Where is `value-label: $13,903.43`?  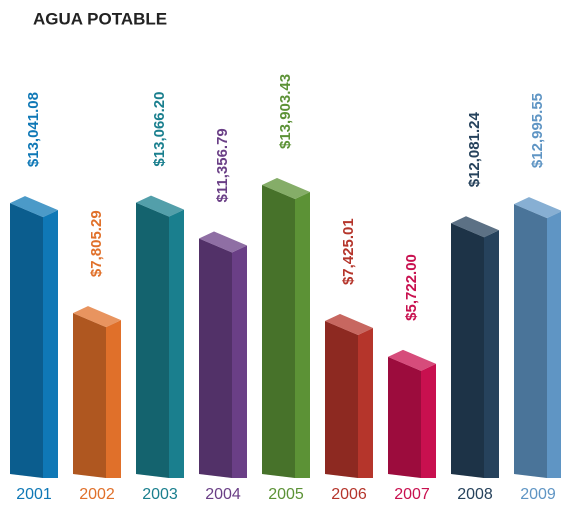 value-label: $13,903.43 is located at coordinates (285, 111).